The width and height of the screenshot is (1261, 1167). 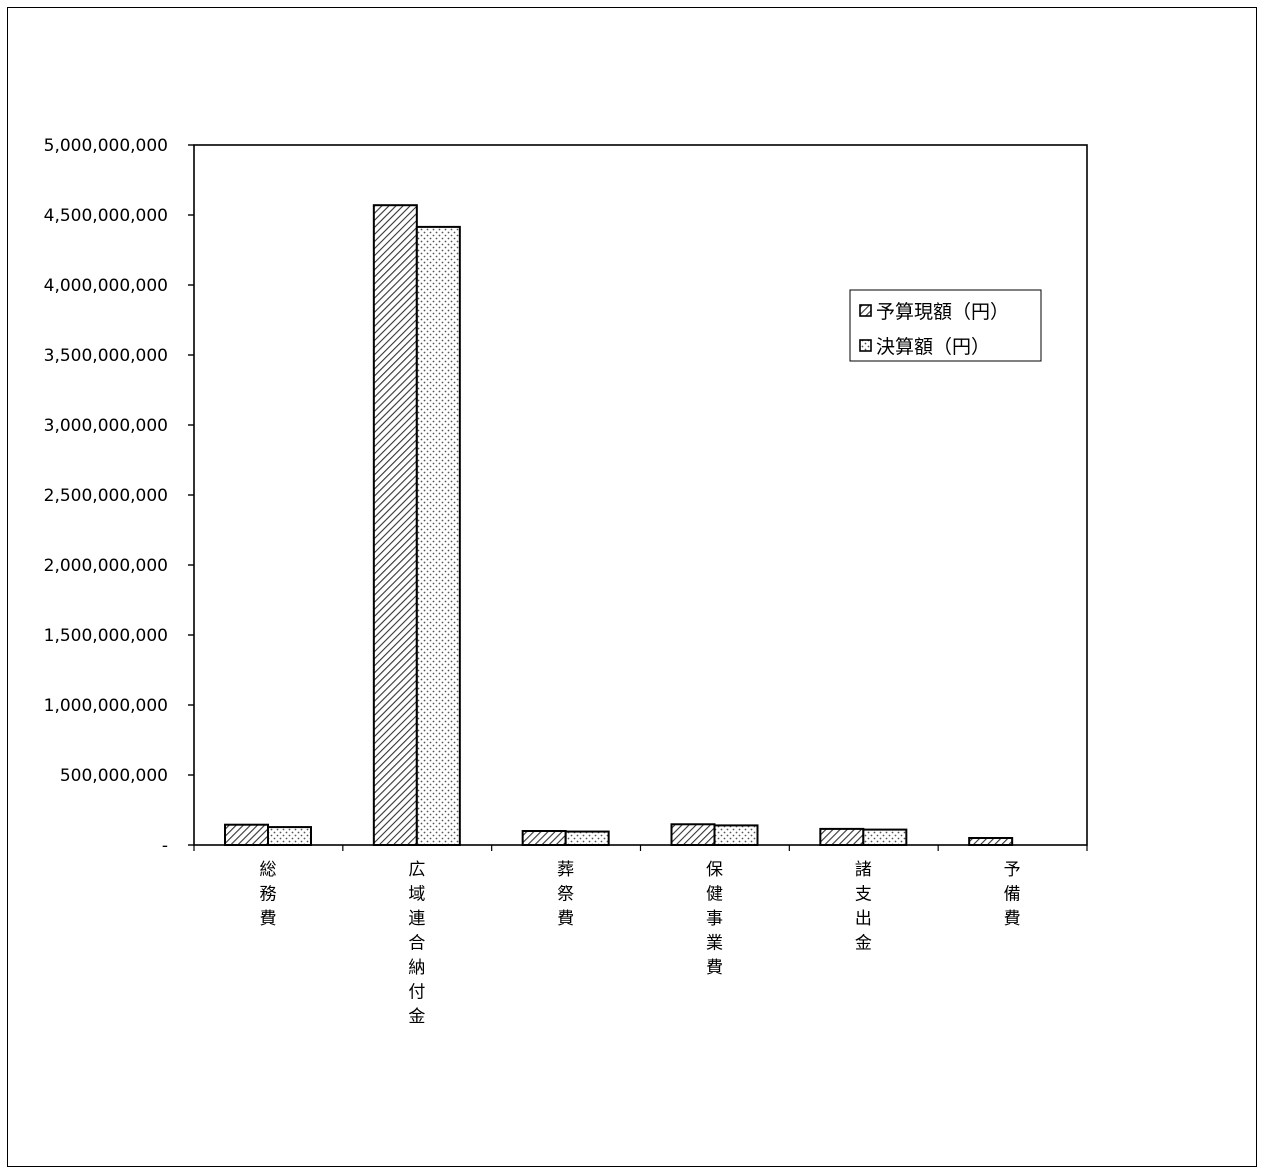 I want to click on y-tick-label-10: 5,000,000,000, so click(x=106, y=146).